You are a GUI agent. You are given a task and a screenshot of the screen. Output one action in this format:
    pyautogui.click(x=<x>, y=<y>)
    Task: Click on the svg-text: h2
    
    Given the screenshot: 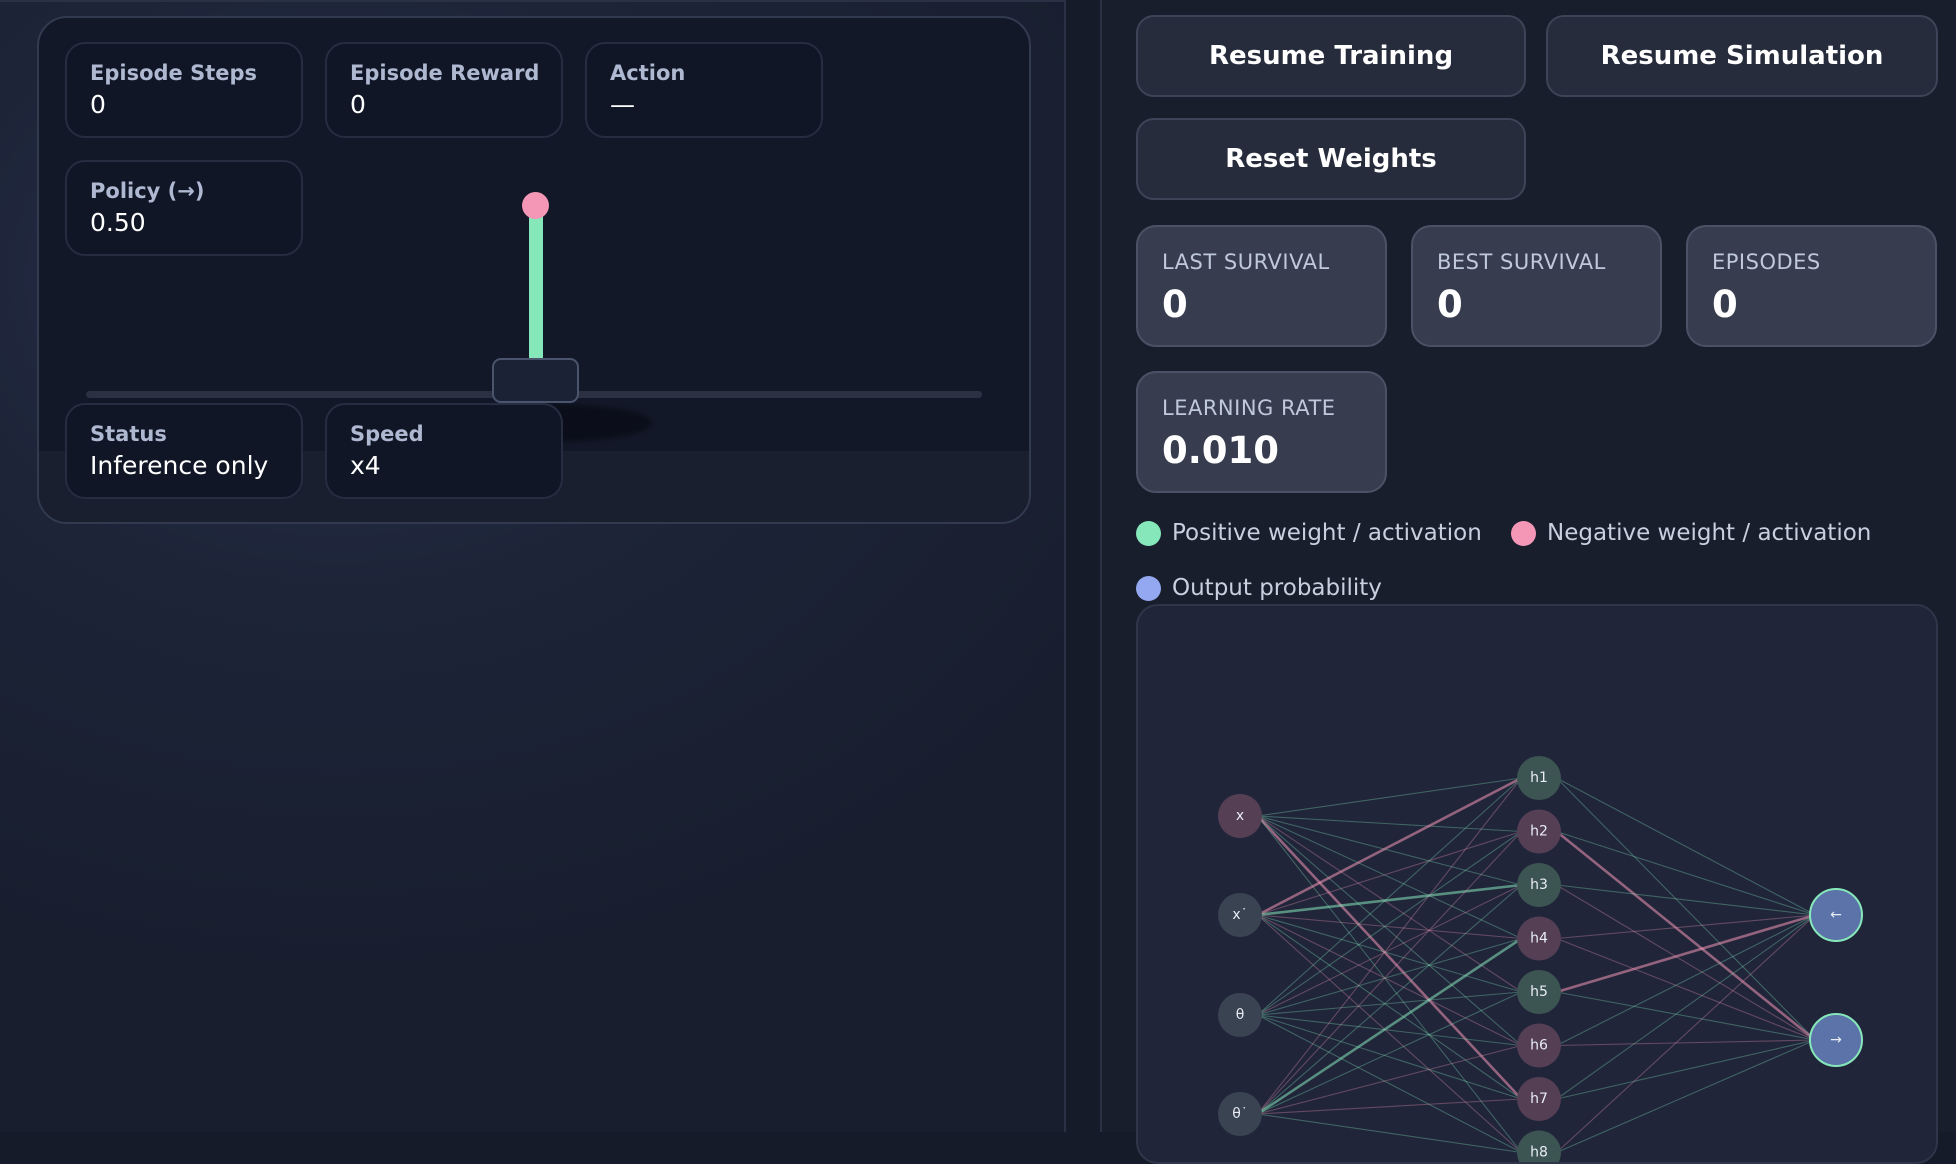 What is the action you would take?
    pyautogui.click(x=1539, y=832)
    